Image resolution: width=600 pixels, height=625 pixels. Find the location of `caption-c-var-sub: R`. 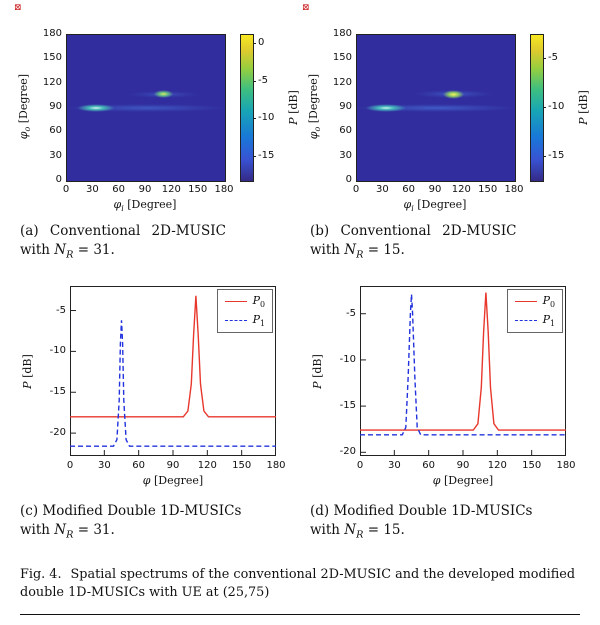

caption-c-var-sub: R is located at coordinates (70, 535).